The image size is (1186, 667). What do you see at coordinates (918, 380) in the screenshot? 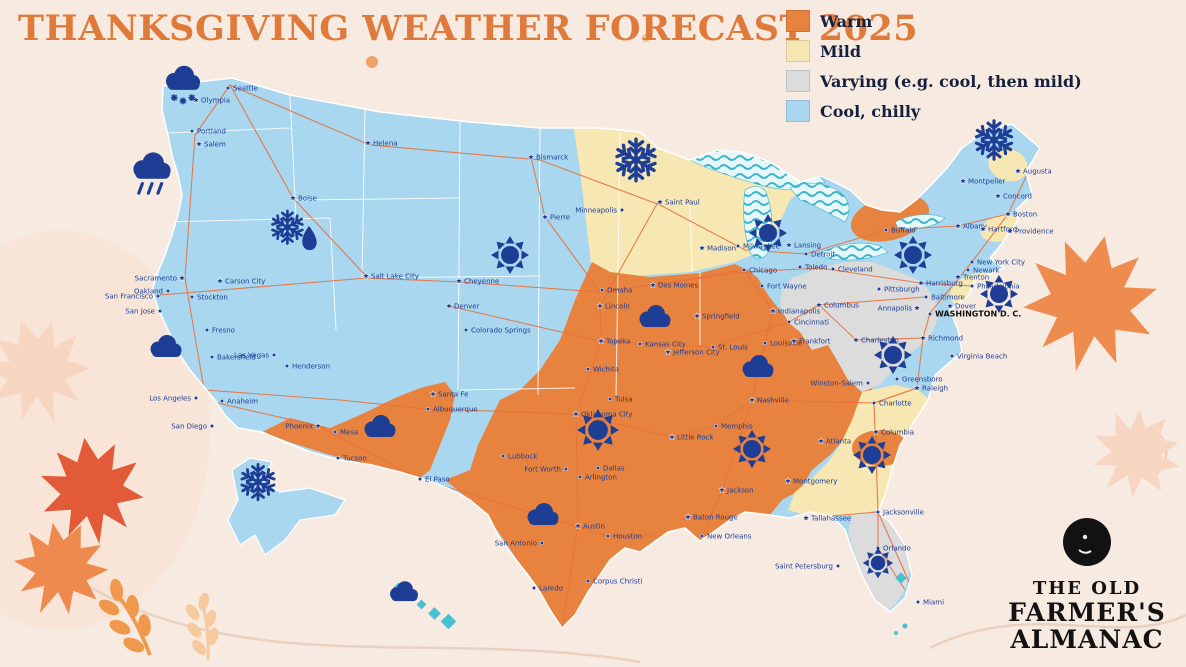
I see `city-marker: Greensboro` at bounding box center [918, 380].